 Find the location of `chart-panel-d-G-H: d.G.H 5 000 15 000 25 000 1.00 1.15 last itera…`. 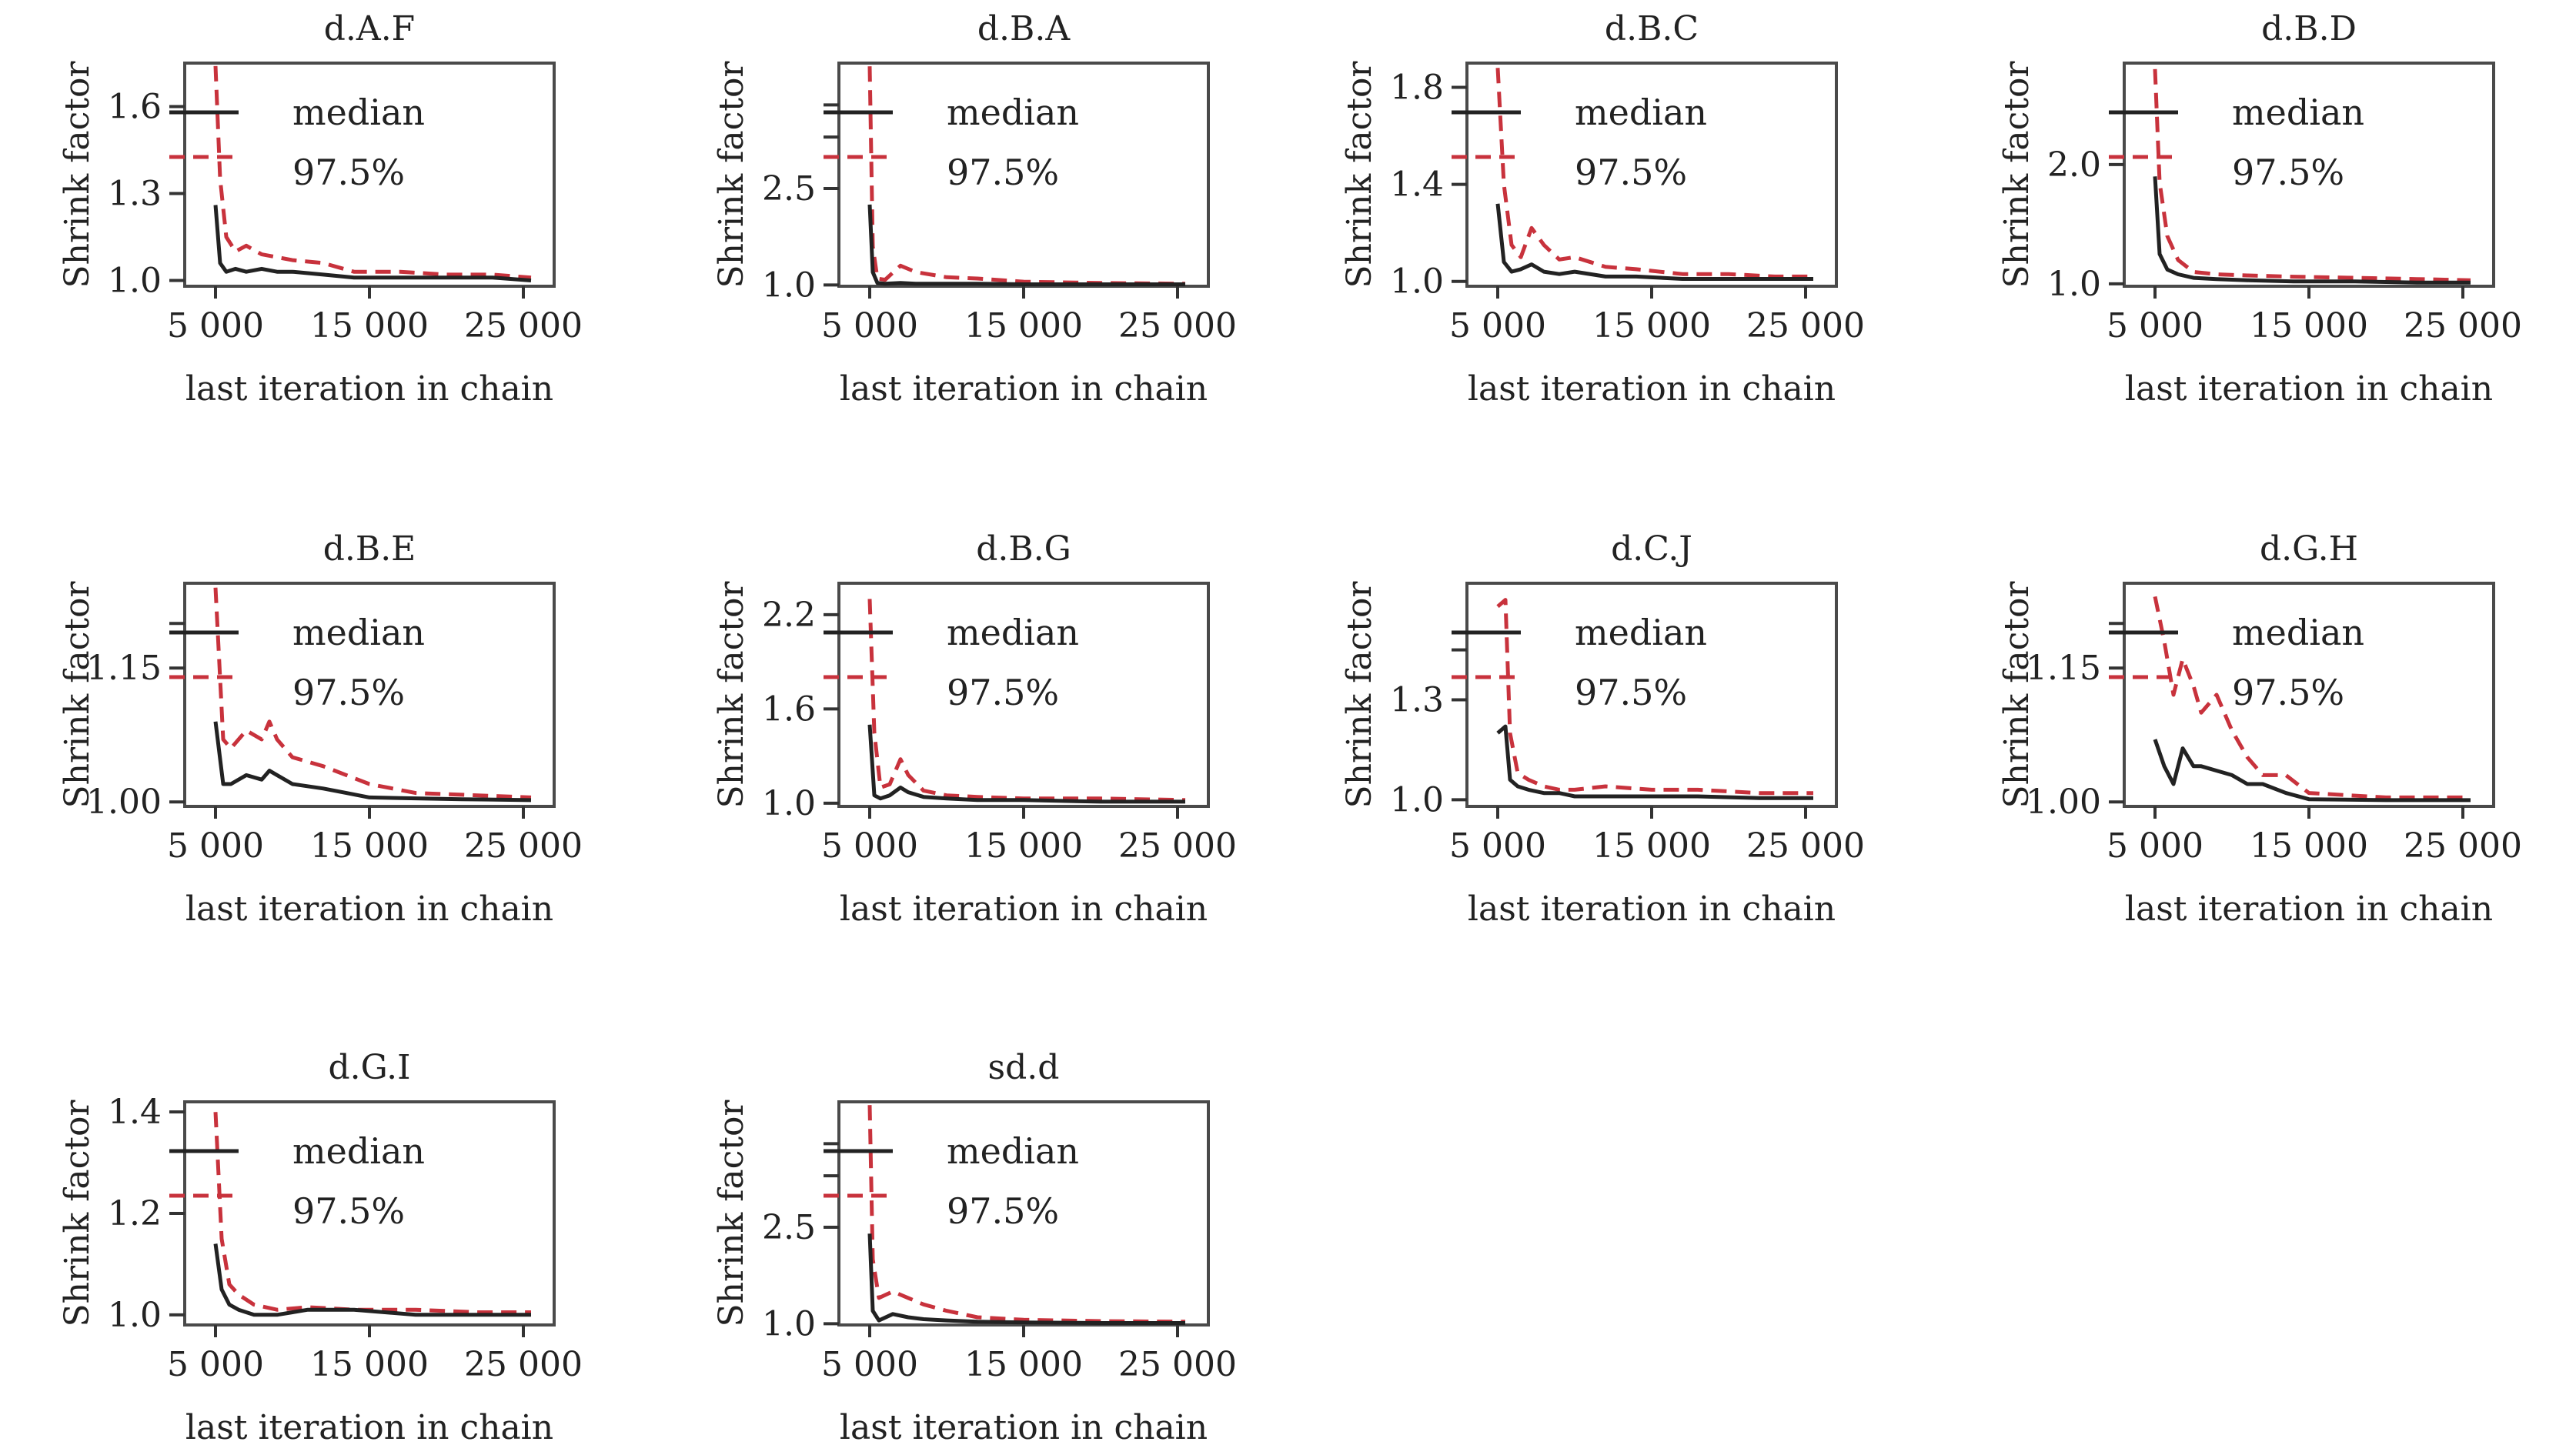

chart-panel-d-G-H: d.G.H 5 000 15 000 25 000 1.00 1.15 last itera… is located at coordinates (2259, 729).